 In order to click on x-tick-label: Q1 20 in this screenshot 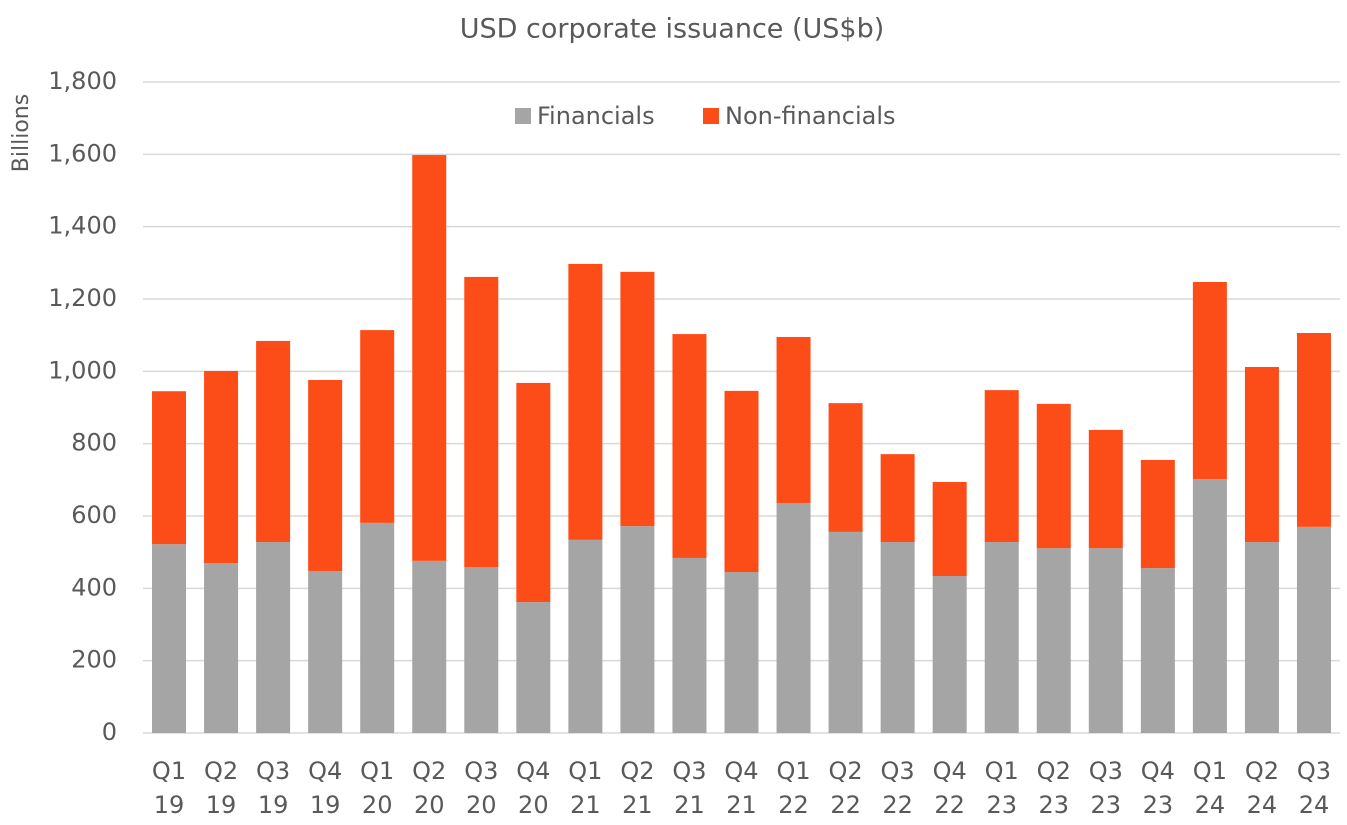, I will do `click(377, 788)`.